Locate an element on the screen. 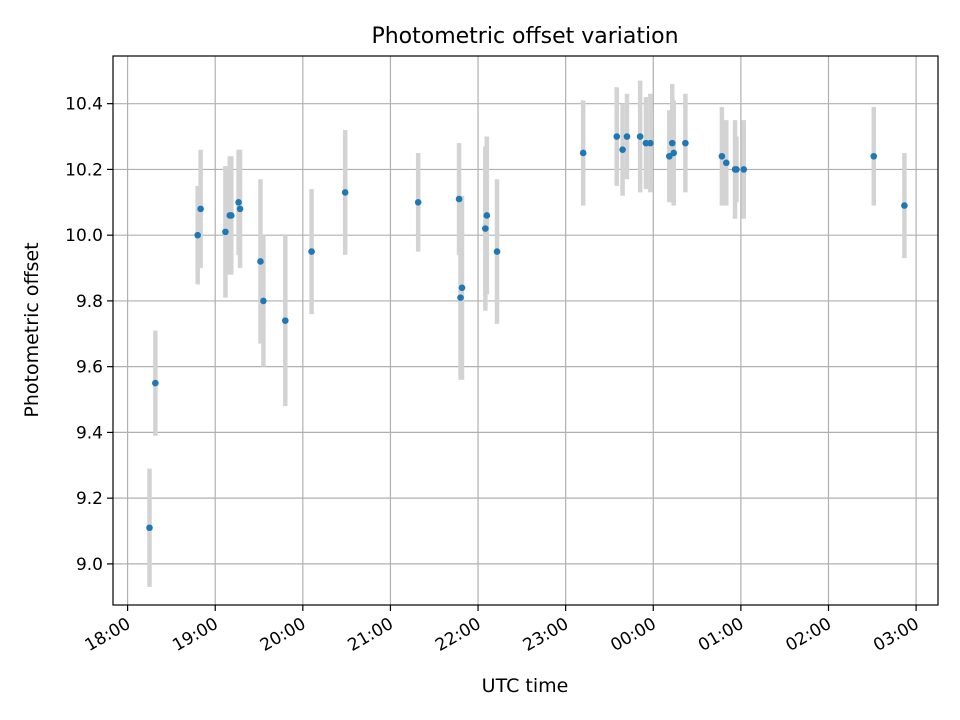  y-tick-label: 9.0 is located at coordinates (89, 565).